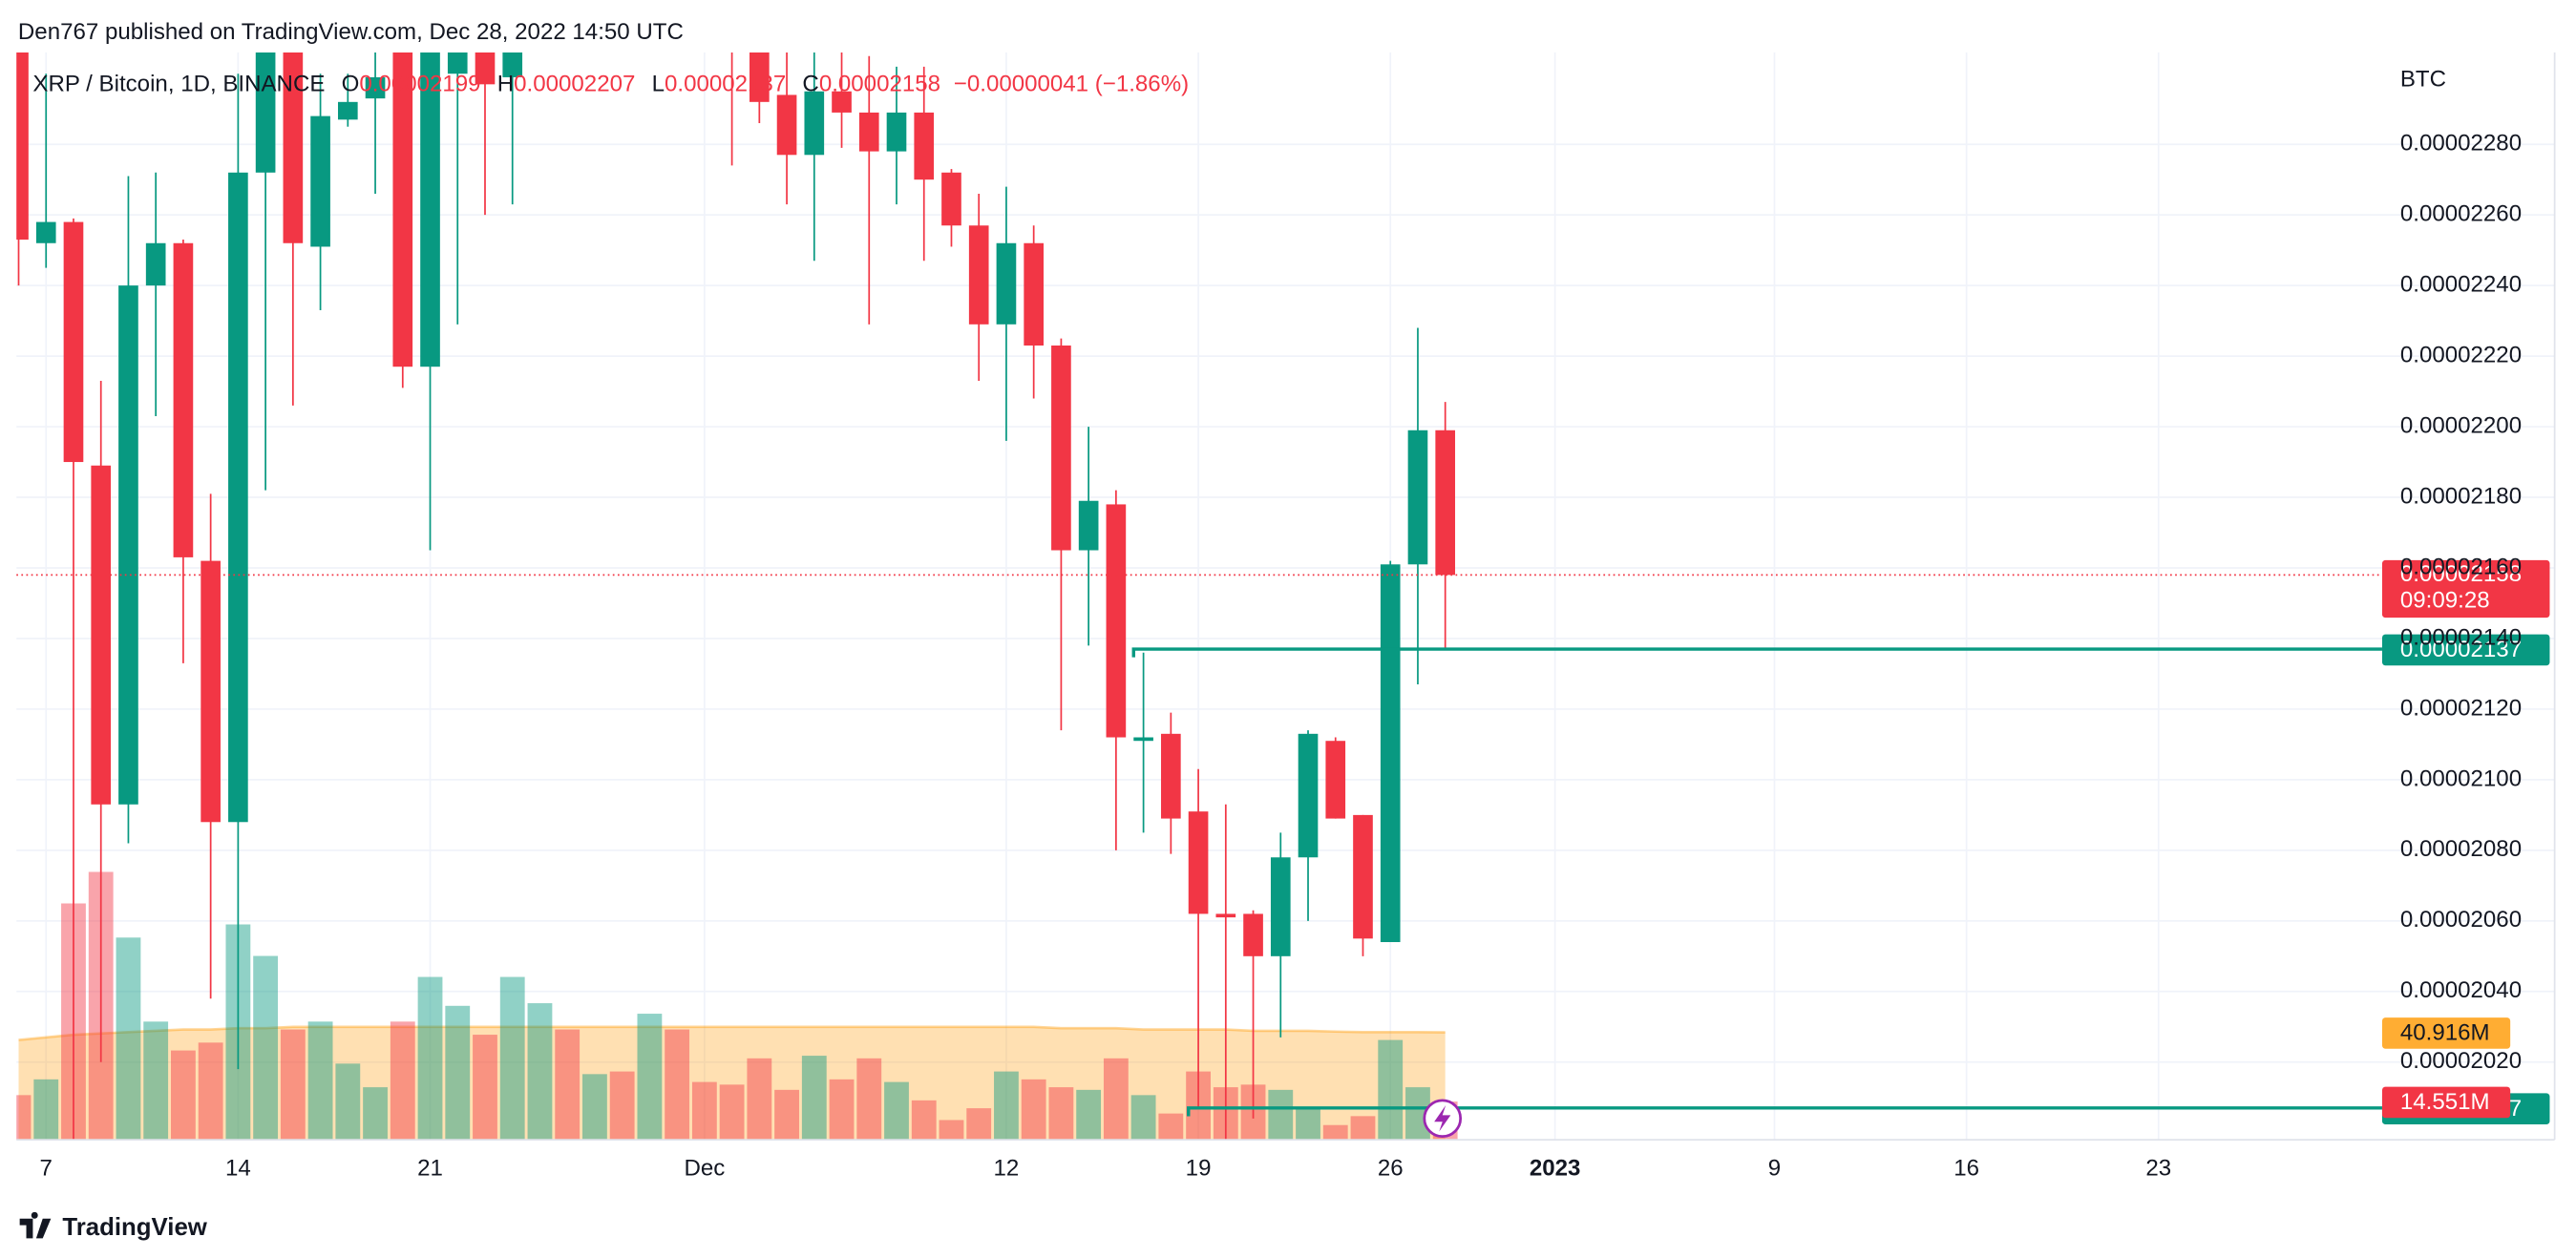  Describe the element at coordinates (178, 85) in the screenshot. I see `legend-title: XRP / Bitcoin, 1D, BINANCE` at that location.